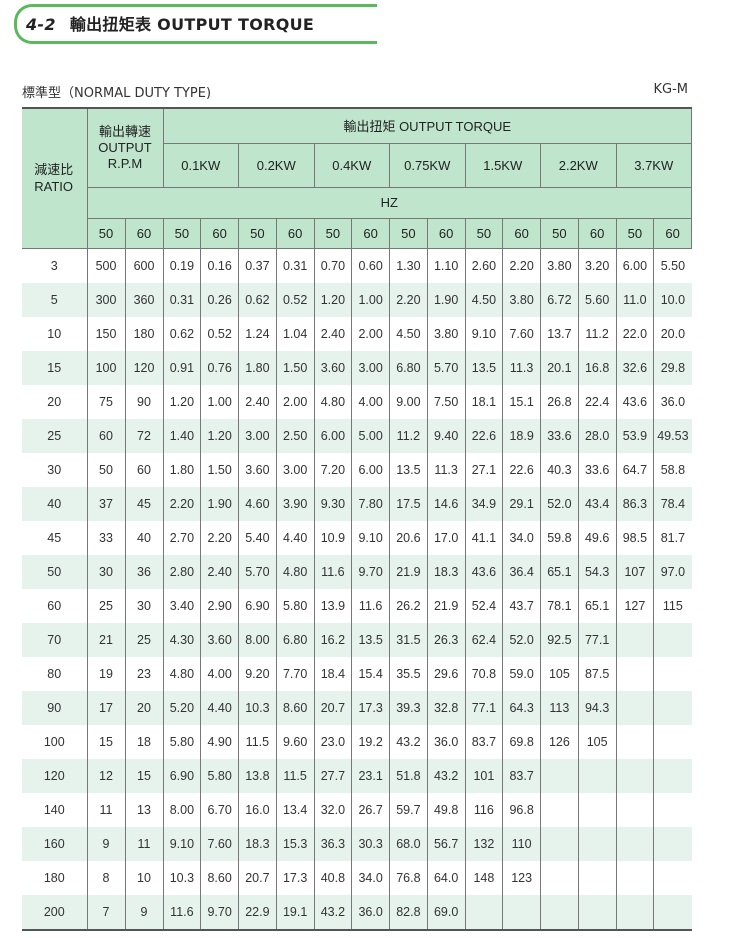  What do you see at coordinates (483, 537) in the screenshot?
I see `torque-cell: 41.1` at bounding box center [483, 537].